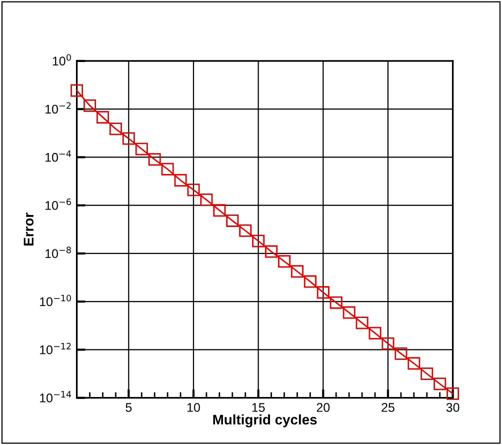 Image resolution: width=502 pixels, height=445 pixels. Describe the element at coordinates (58, 204) in the screenshot. I see `y-tick-label: 10$^{−6}$` at that location.